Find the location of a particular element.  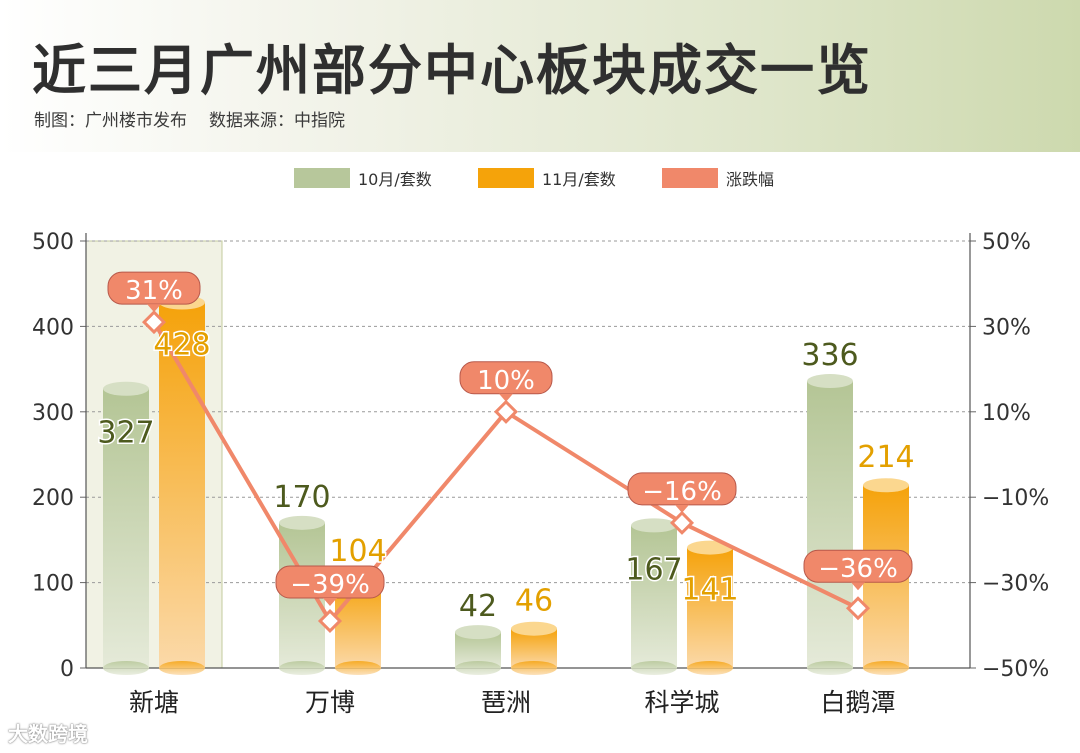

x-tick-label: 琶洲 is located at coordinates (506, 702).